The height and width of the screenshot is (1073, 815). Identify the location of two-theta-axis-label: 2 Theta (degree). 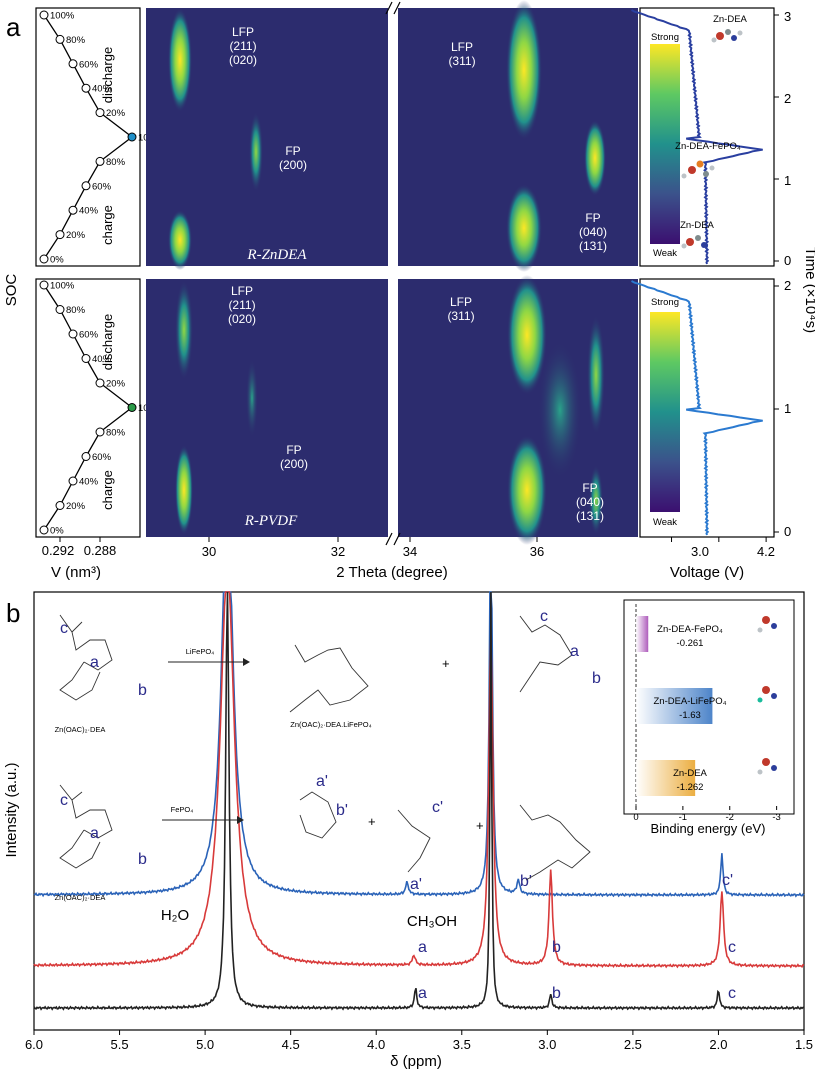
(391, 572).